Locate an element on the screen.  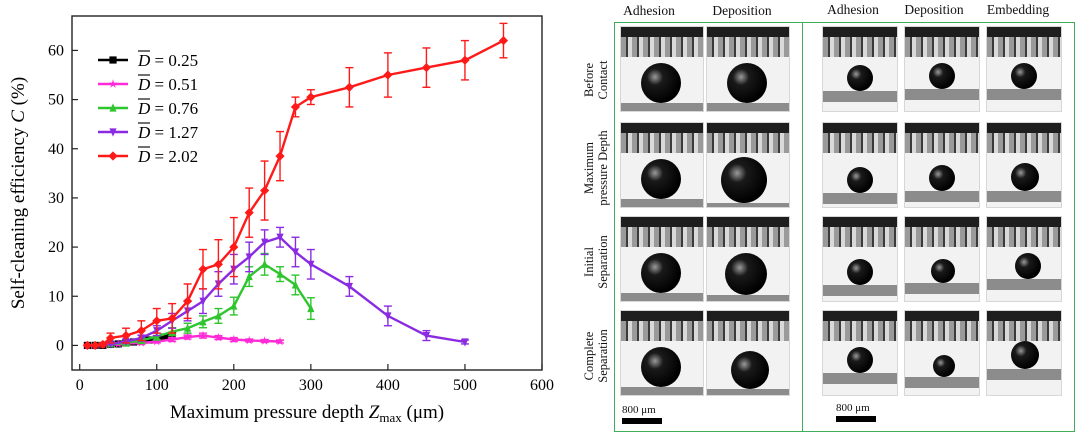
scale-label-left: 800 μm is located at coordinates (639, 410).